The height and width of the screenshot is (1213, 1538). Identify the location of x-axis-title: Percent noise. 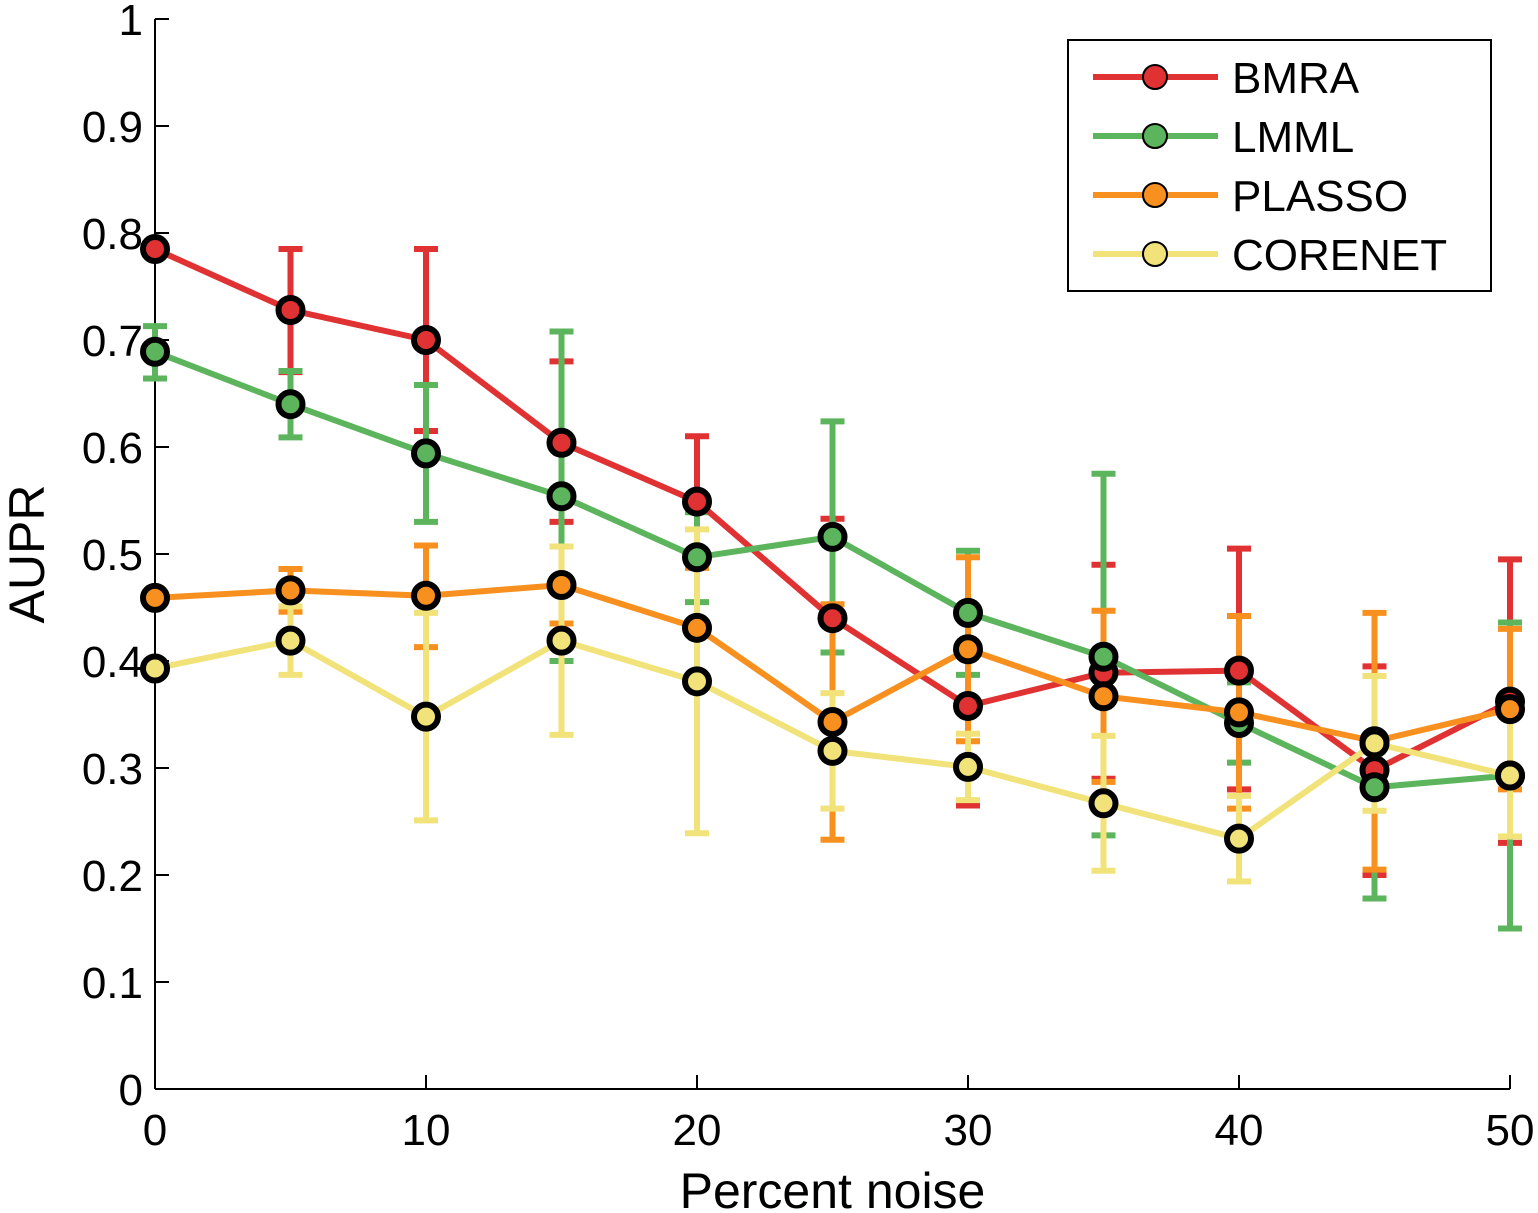
(833, 1188).